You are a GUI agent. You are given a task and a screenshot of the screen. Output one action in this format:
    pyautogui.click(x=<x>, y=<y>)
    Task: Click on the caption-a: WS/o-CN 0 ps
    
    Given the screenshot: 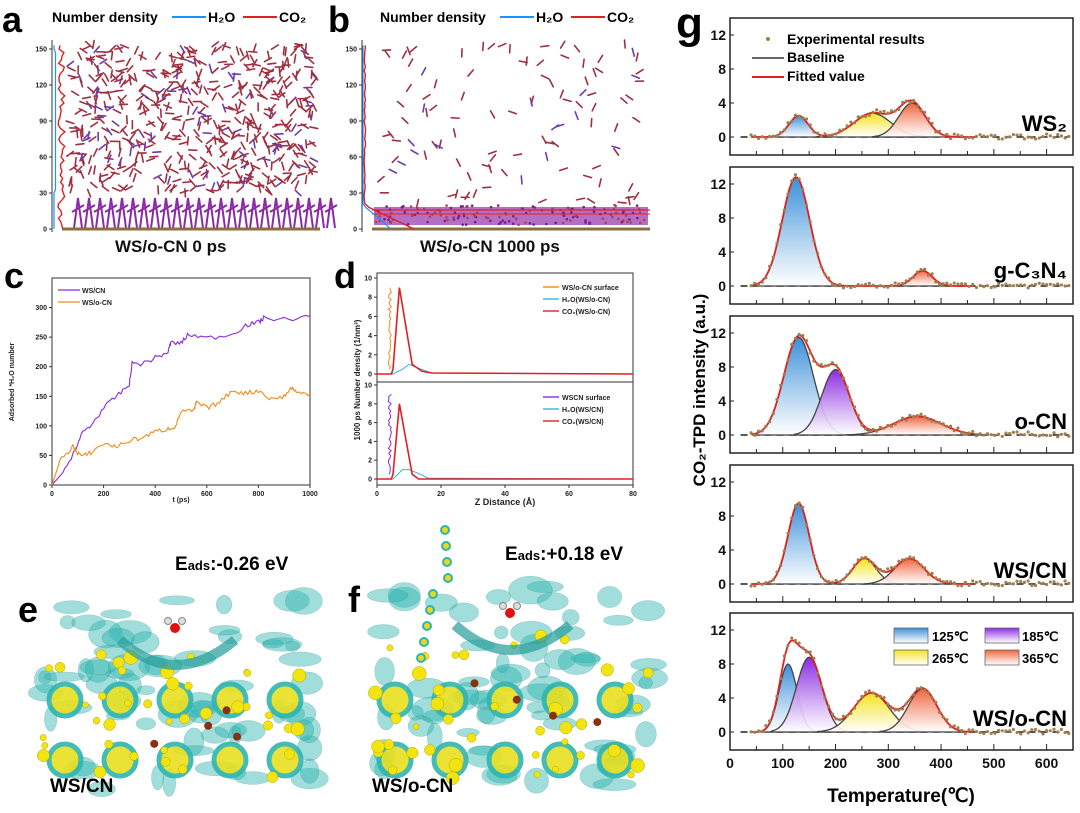 What is the action you would take?
    pyautogui.click(x=170, y=246)
    